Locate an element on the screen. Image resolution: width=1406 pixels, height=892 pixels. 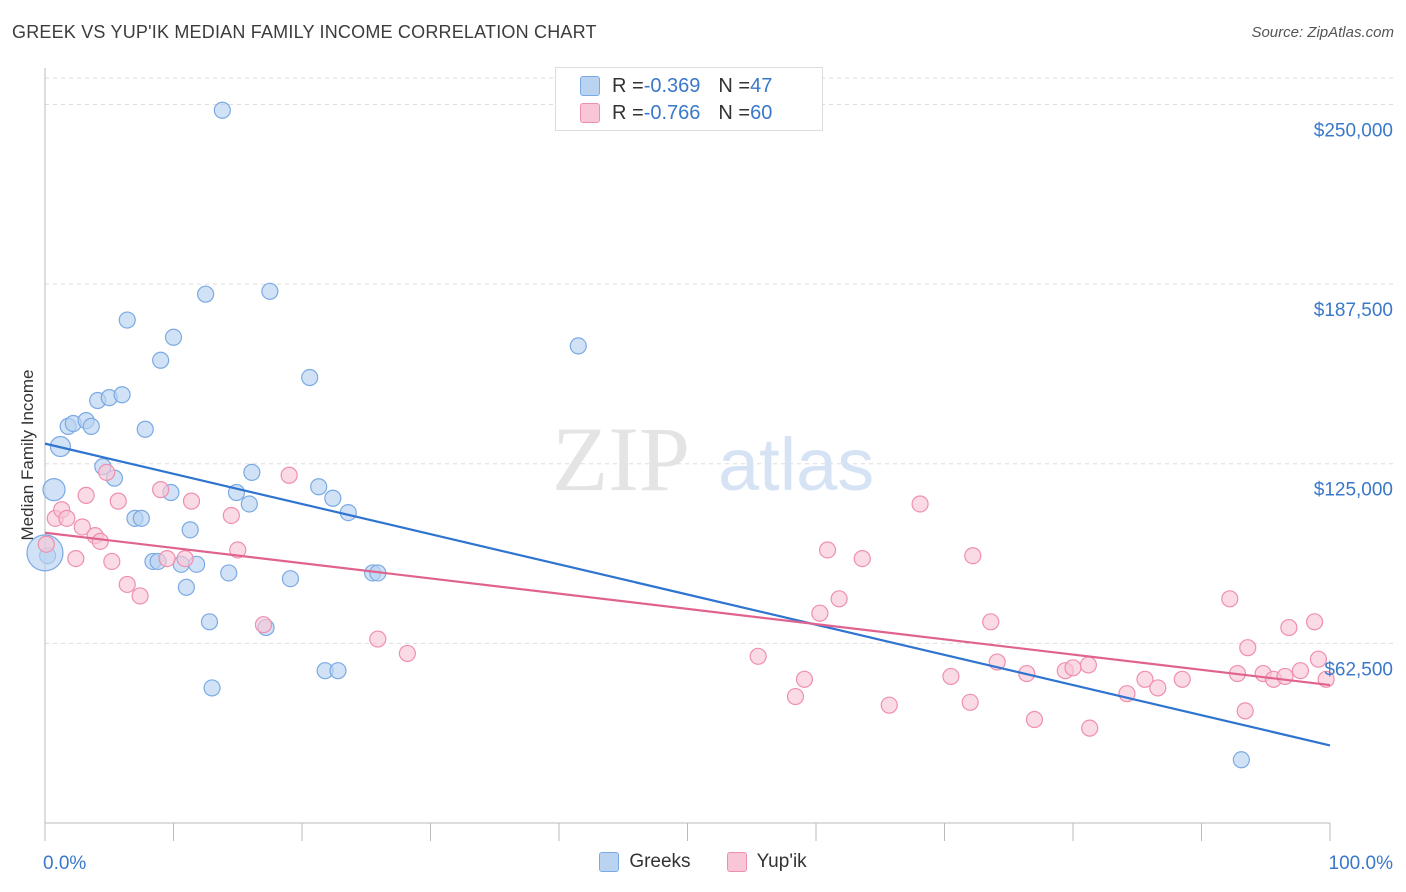
legend-row-greeks: R = -0.369 N = 47 is located at coordinates (676, 86).